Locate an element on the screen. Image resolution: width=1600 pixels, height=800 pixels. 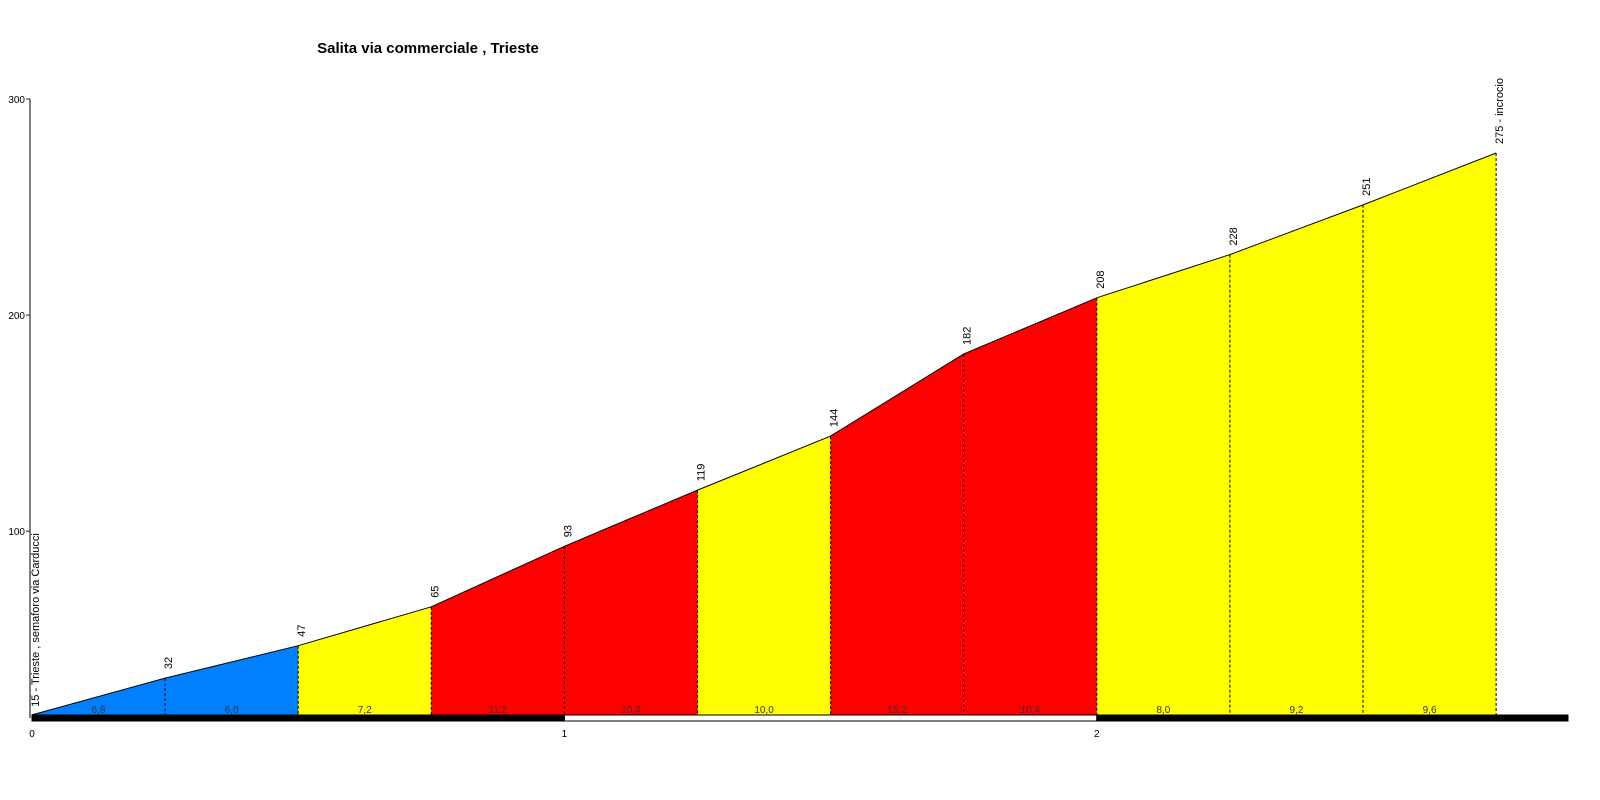
gradient-label: 6,0 is located at coordinates (232, 710).